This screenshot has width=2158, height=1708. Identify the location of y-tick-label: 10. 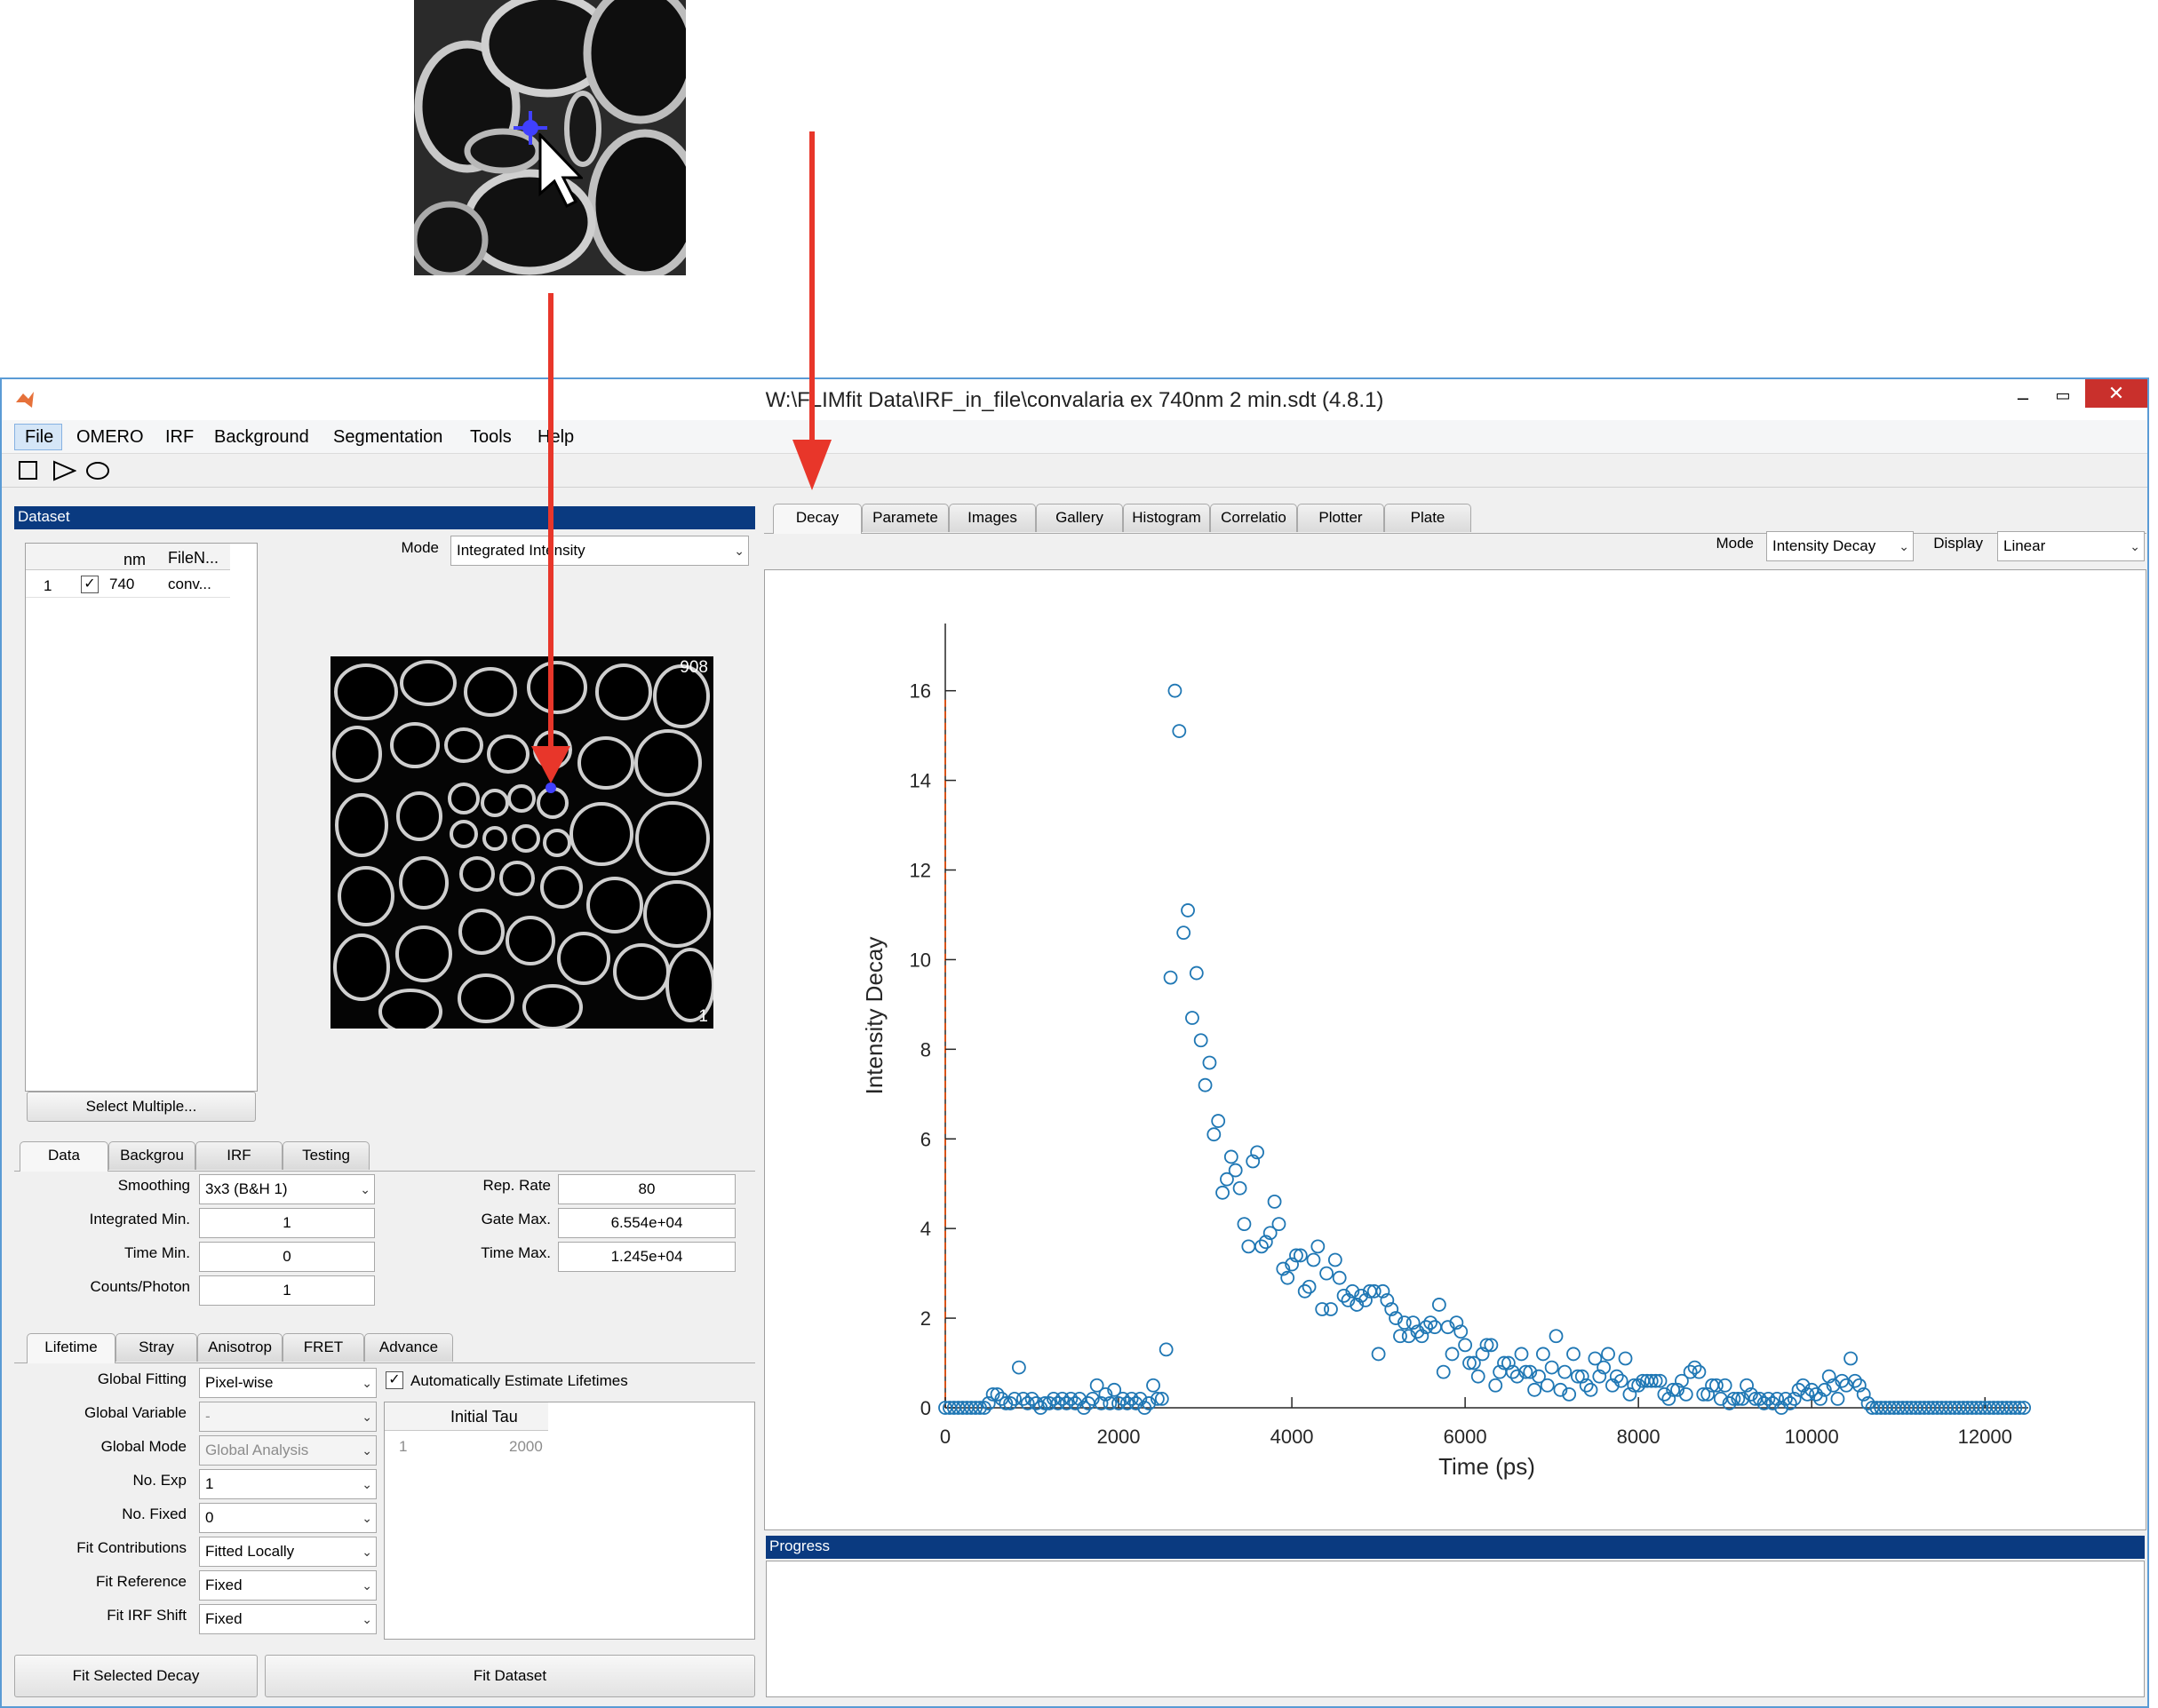
(920, 960).